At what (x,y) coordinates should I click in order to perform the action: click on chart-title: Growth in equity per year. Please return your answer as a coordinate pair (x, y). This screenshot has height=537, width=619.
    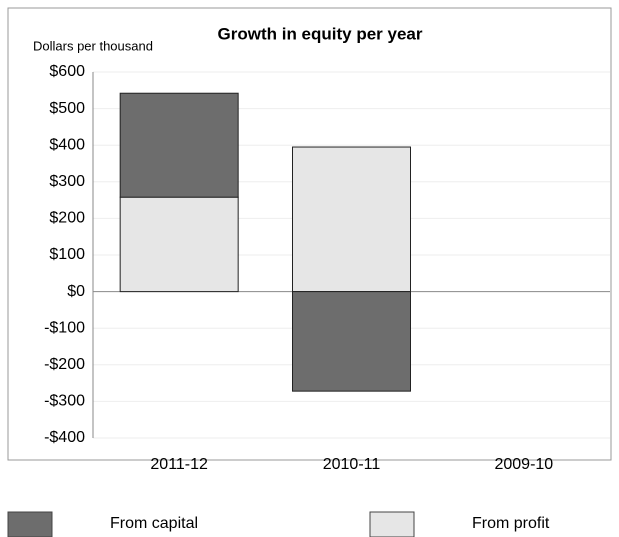
    Looking at the image, I should click on (320, 33).